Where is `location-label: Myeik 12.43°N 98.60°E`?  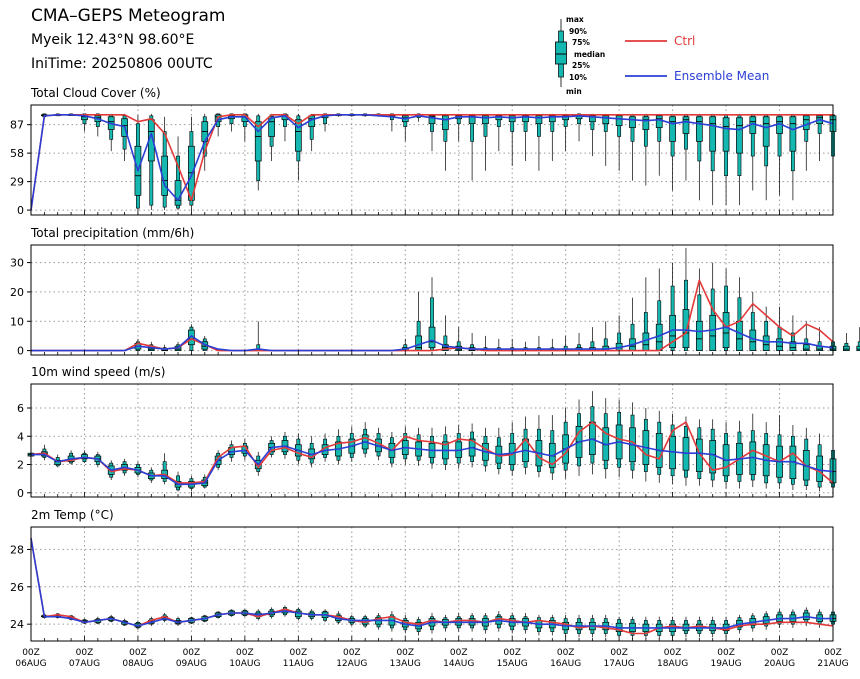
location-label: Myeik 12.43°N 98.60°E is located at coordinates (113, 40).